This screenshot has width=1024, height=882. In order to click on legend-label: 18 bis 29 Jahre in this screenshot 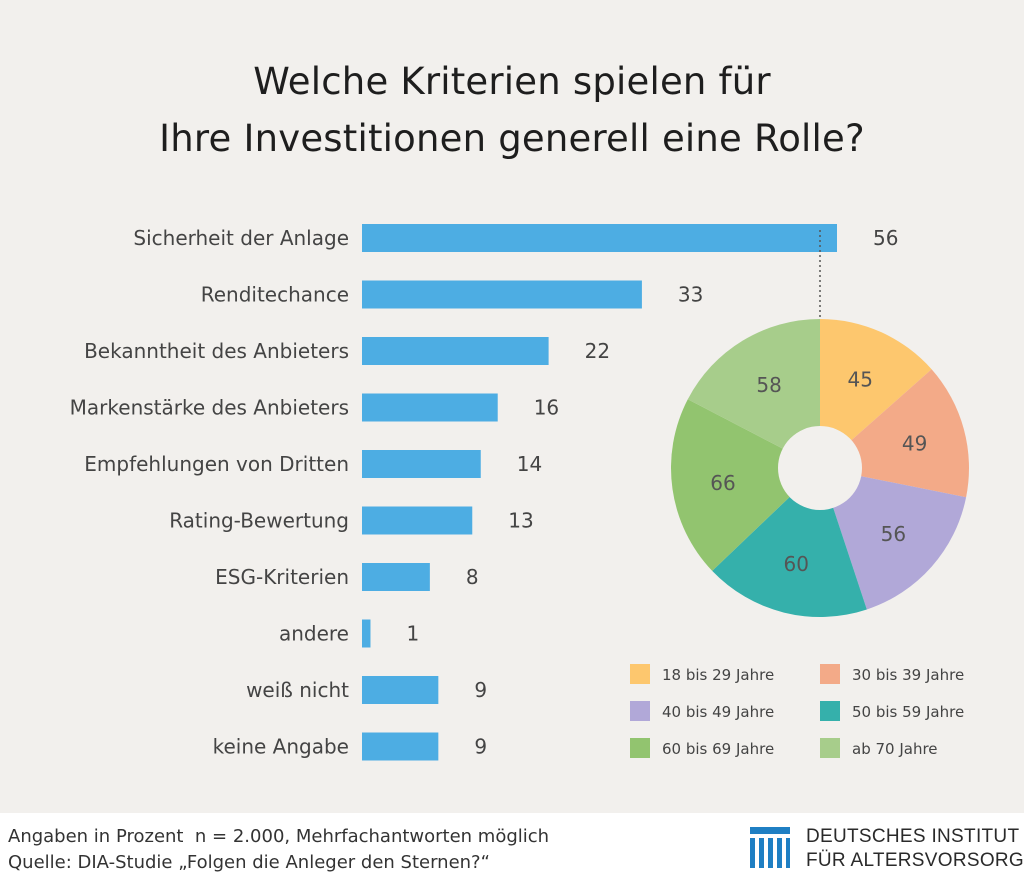, I will do `click(718, 675)`.